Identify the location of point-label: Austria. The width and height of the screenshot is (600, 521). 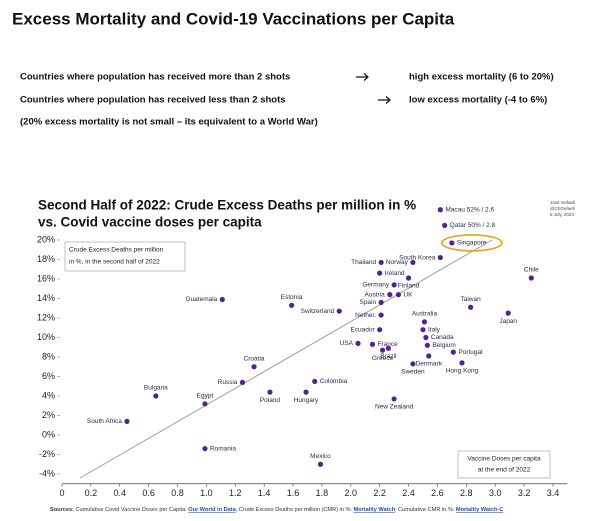
(375, 294).